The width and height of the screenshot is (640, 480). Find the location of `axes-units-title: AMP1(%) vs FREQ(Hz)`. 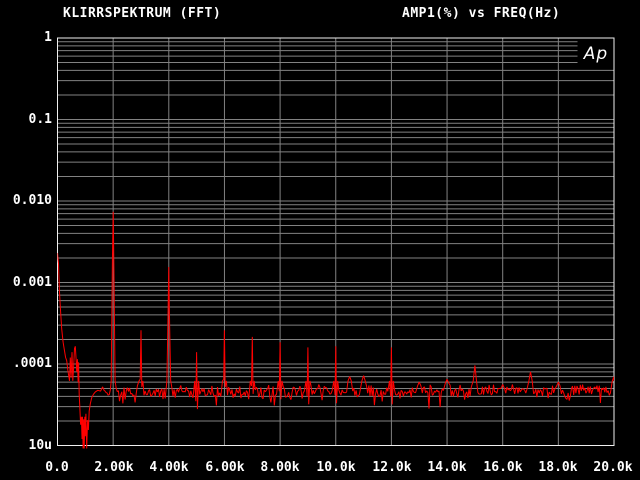

axes-units-title: AMP1(%) vs FREQ(Hz) is located at coordinates (481, 13).